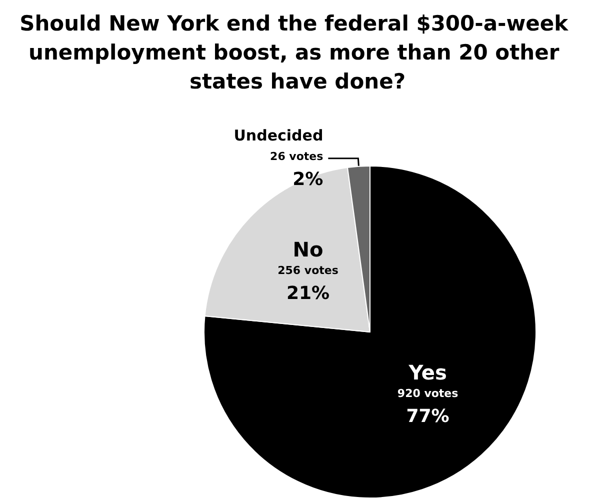  Describe the element at coordinates (308, 249) in the screenshot. I see `slice-label: No` at that location.